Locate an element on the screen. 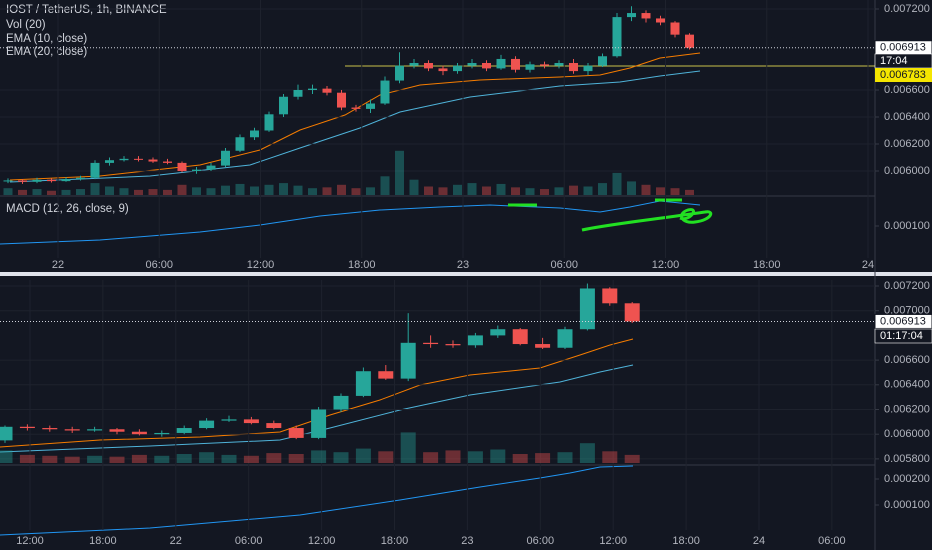  price-tick-label: 0.007000 is located at coordinates (907, 311).